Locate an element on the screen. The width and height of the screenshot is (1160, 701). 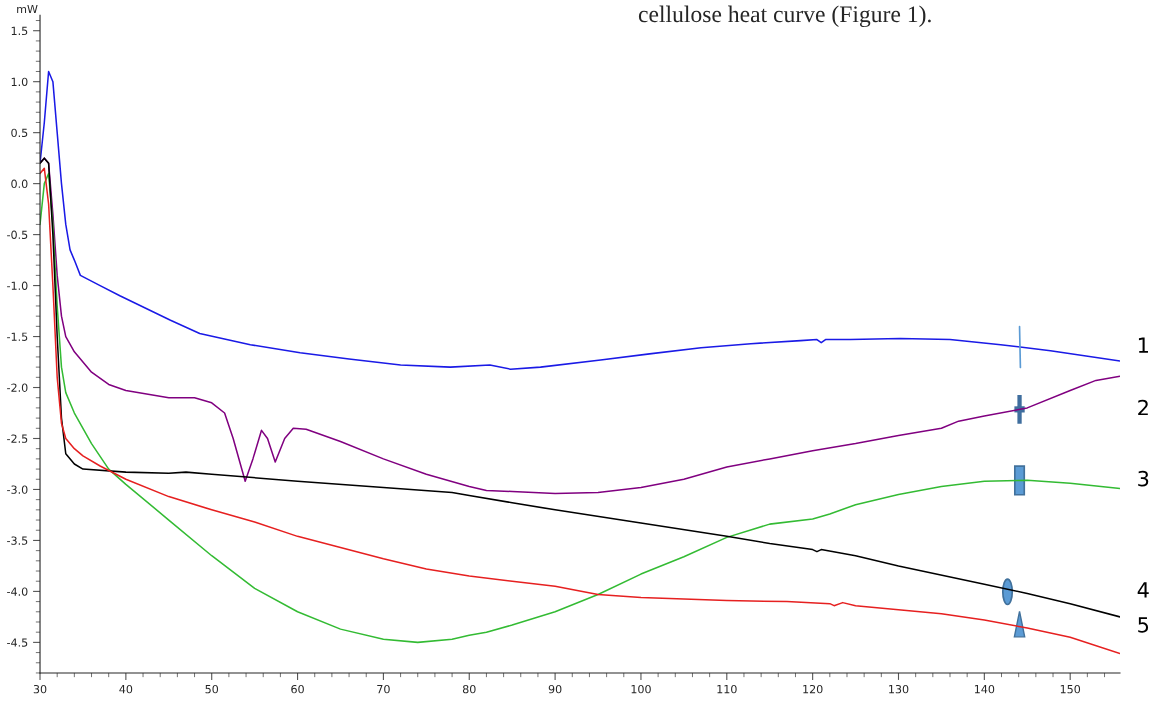
y-tick-label: -3.5 is located at coordinates (17, 540).